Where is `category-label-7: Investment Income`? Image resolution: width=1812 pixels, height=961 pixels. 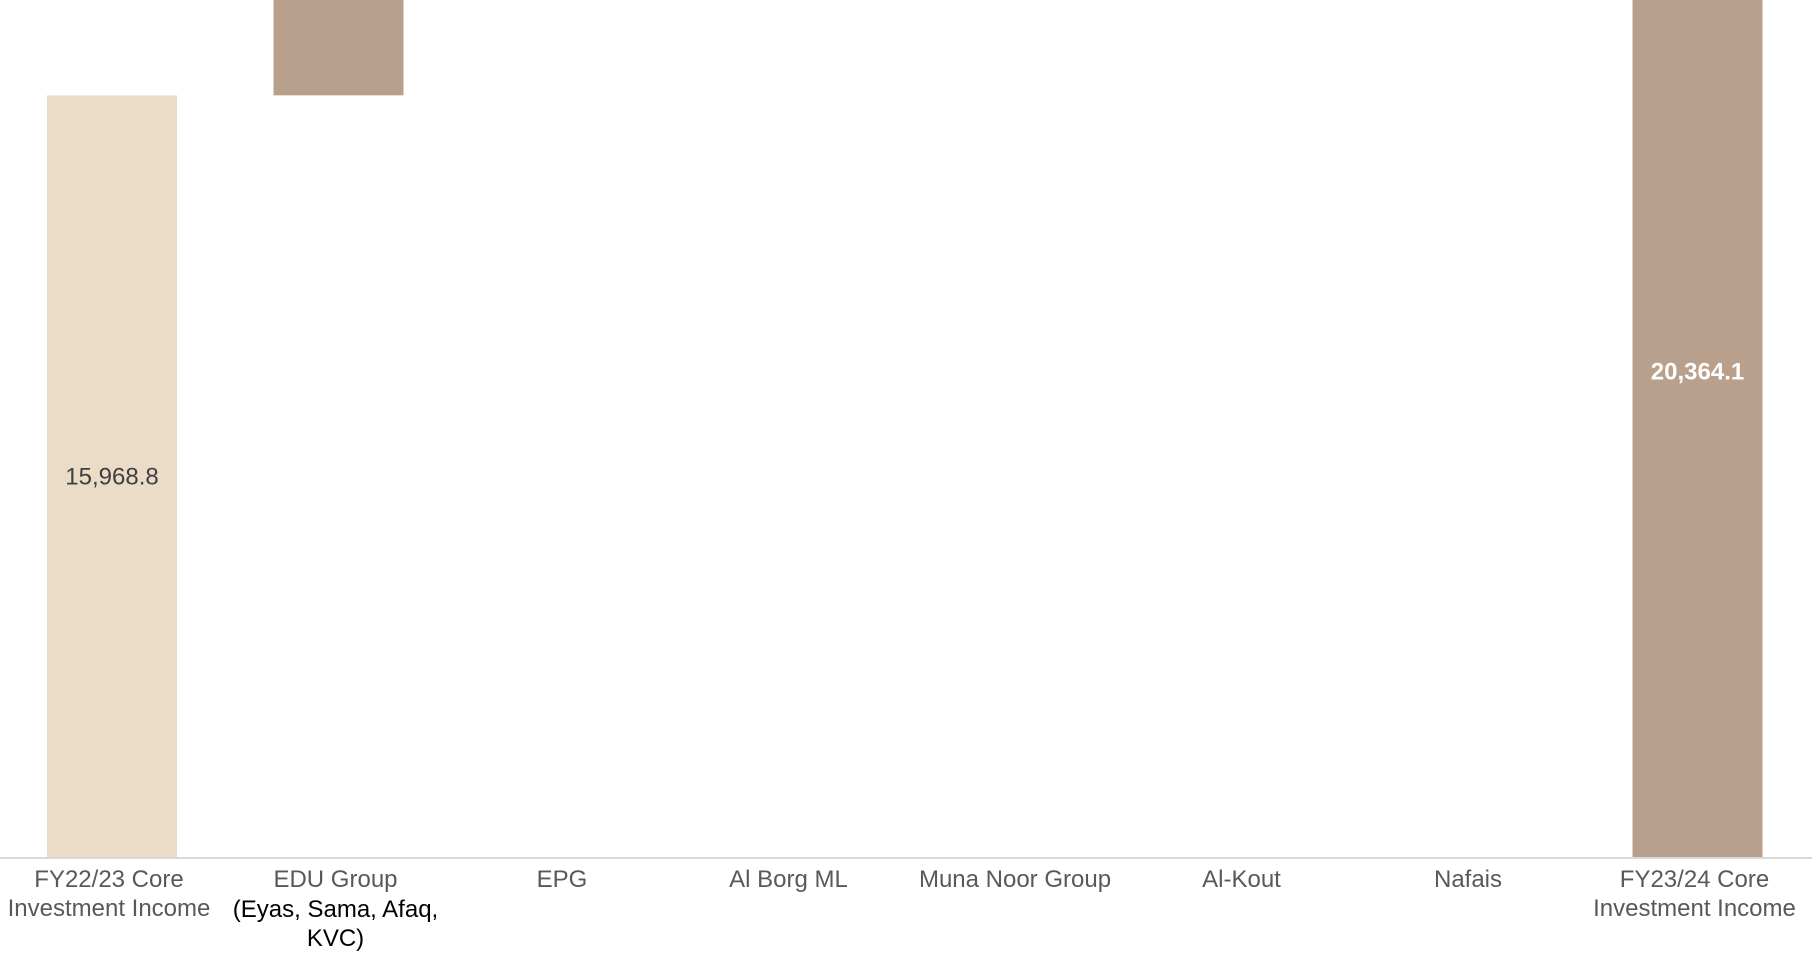 category-label-7: Investment Income is located at coordinates (1694, 908).